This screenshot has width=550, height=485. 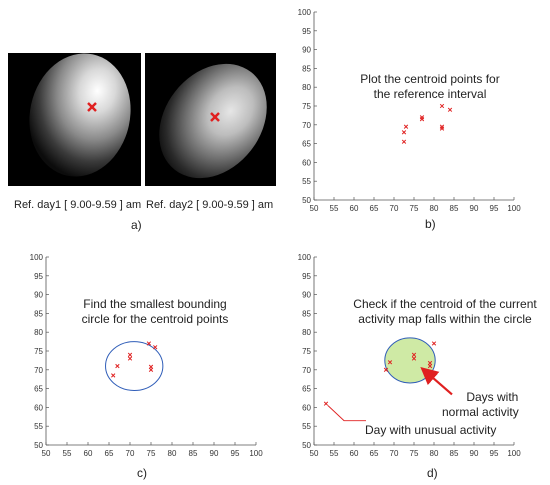 I want to click on panel-c-note-line2: circle for the centroid points, so click(x=155, y=319).